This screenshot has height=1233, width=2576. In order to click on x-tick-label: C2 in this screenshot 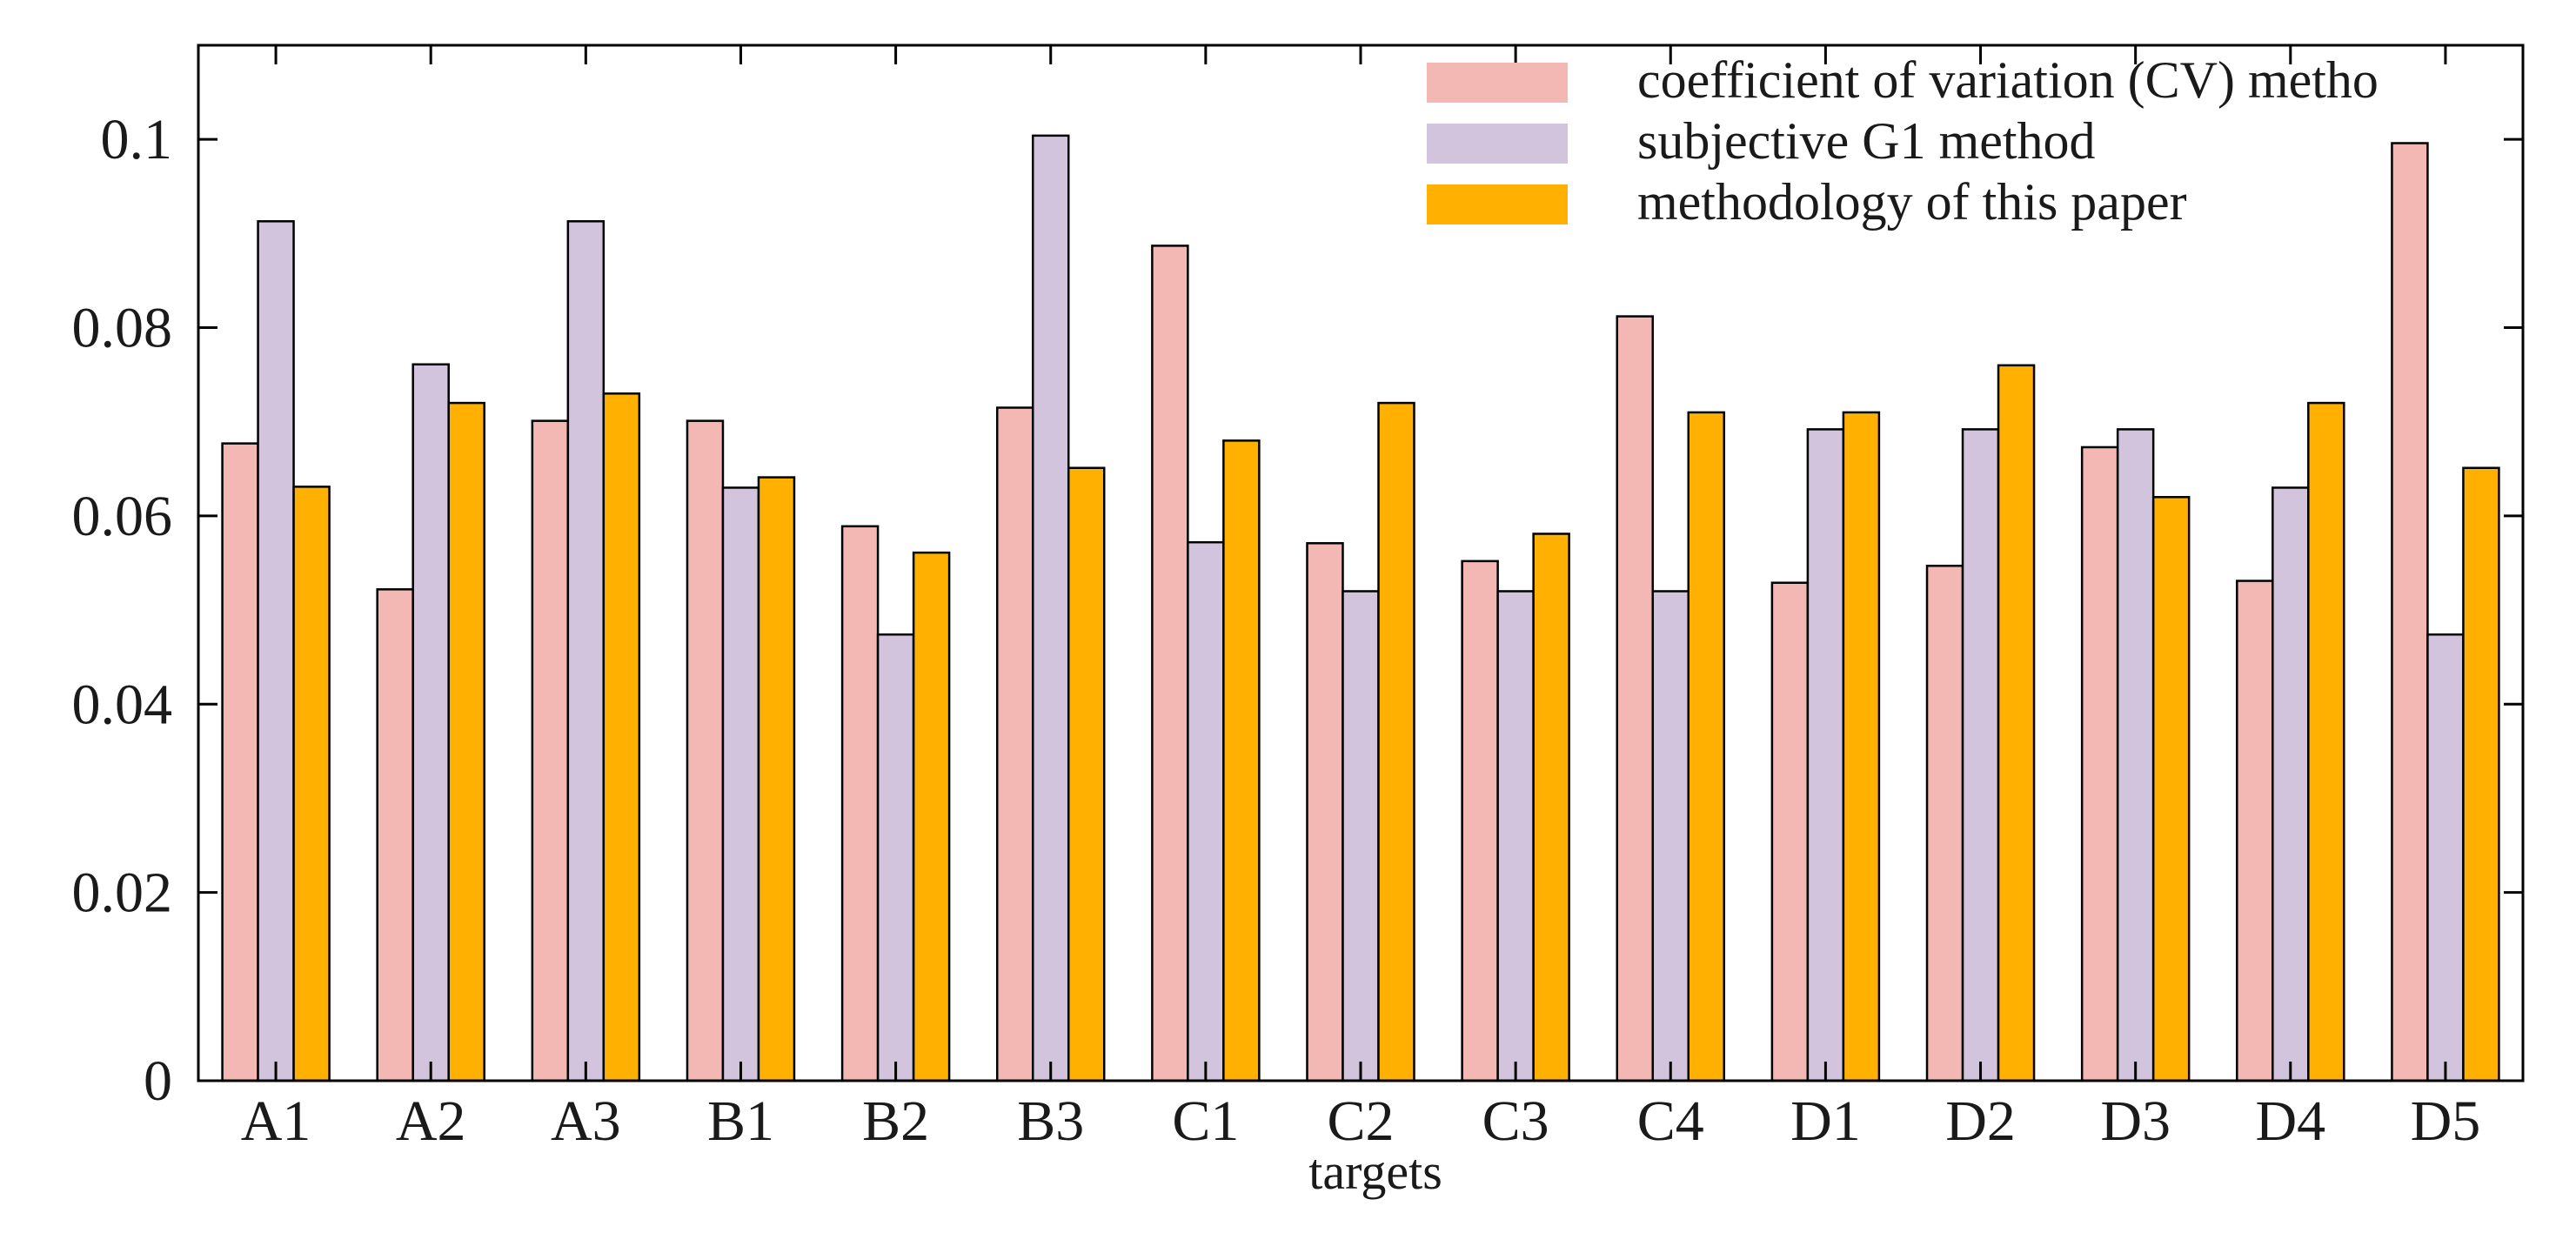, I will do `click(1360, 1121)`.